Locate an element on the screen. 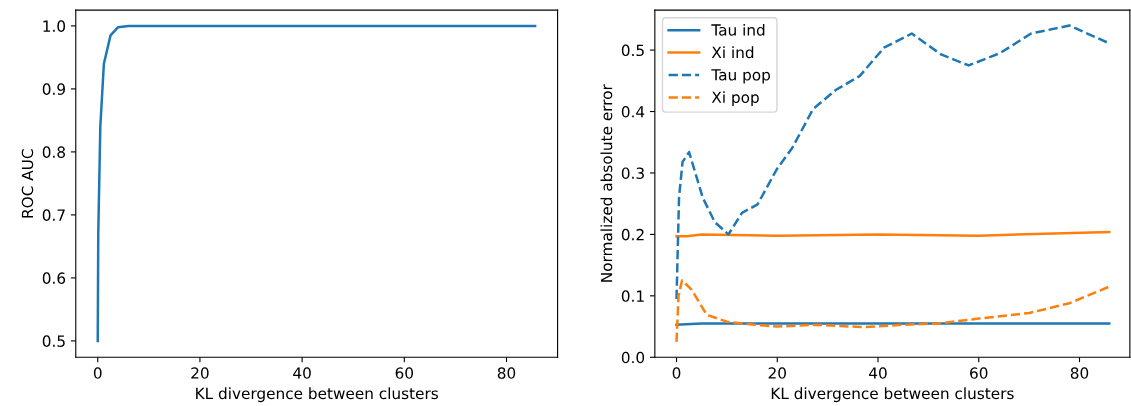  y-tick-label: 0.0 is located at coordinates (633, 357).